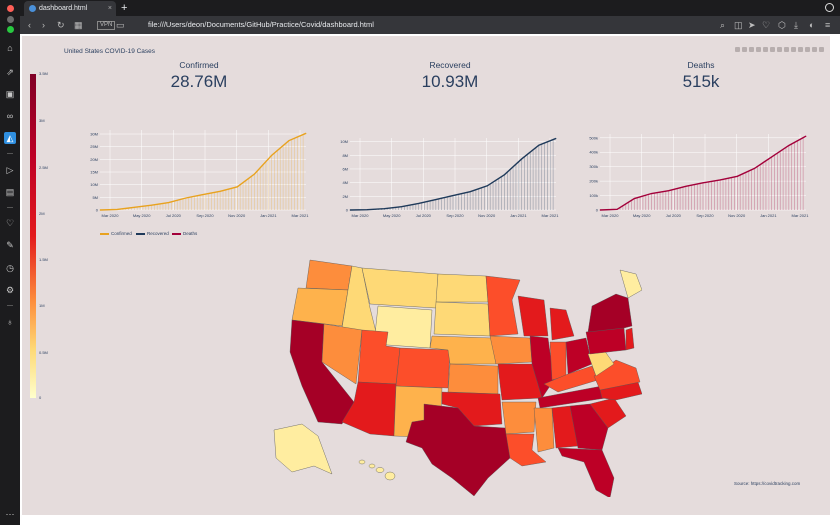 This screenshot has width=840, height=525. Describe the element at coordinates (345, 155) in the screenshot. I see `y-tick-label: 8M` at that location.